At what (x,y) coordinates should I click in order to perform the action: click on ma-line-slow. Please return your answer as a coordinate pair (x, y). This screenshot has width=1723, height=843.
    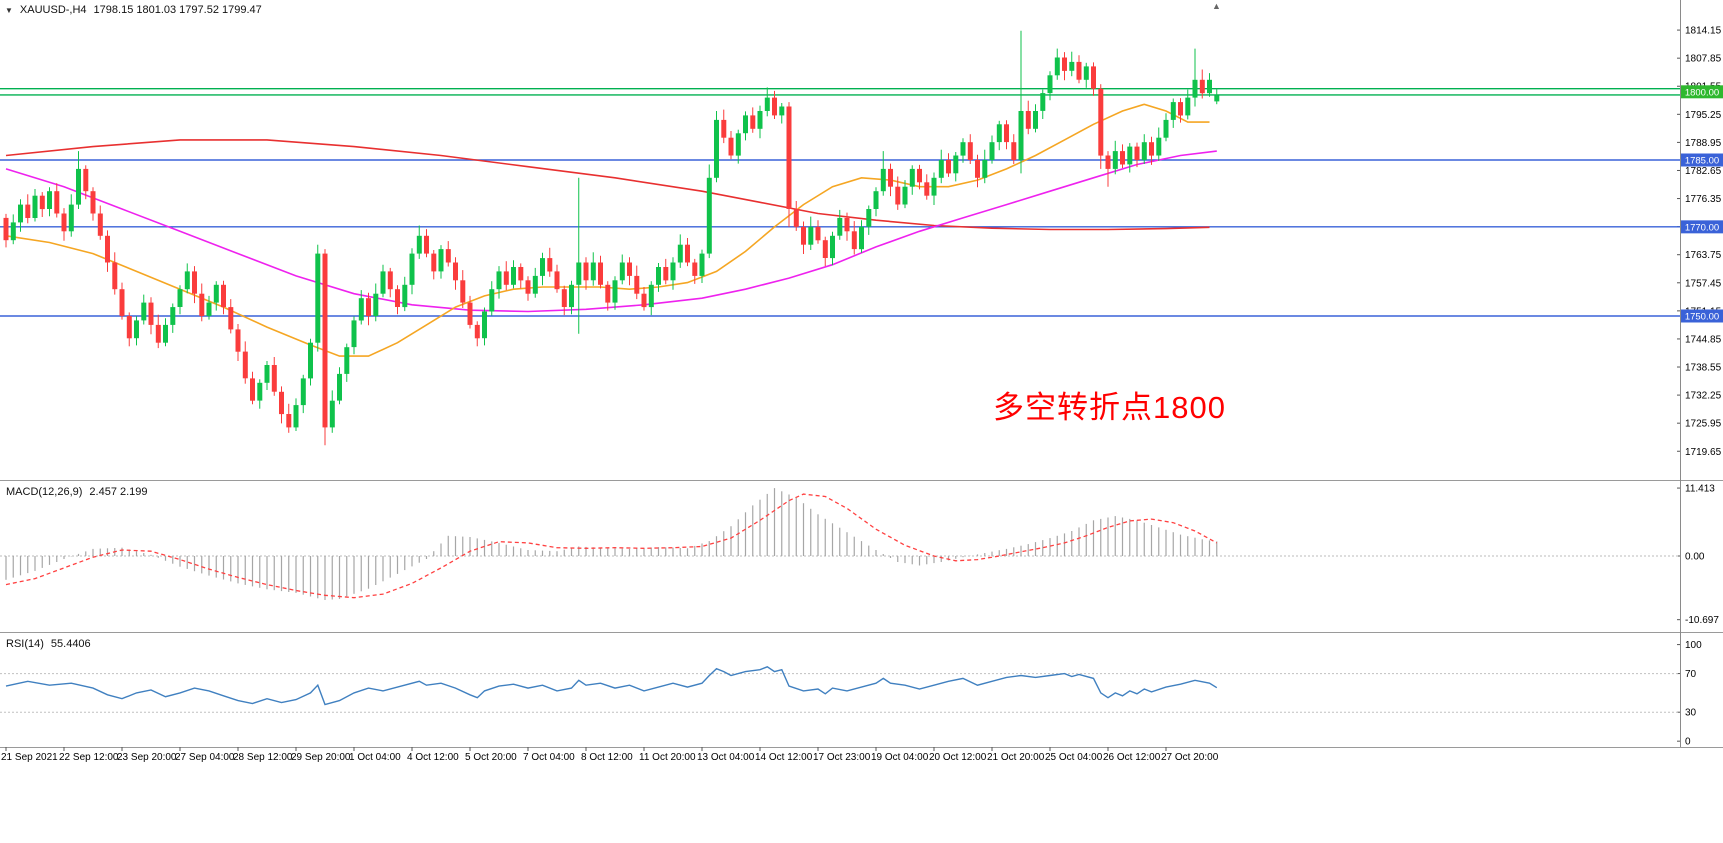
    Looking at the image, I should click on (607, 185).